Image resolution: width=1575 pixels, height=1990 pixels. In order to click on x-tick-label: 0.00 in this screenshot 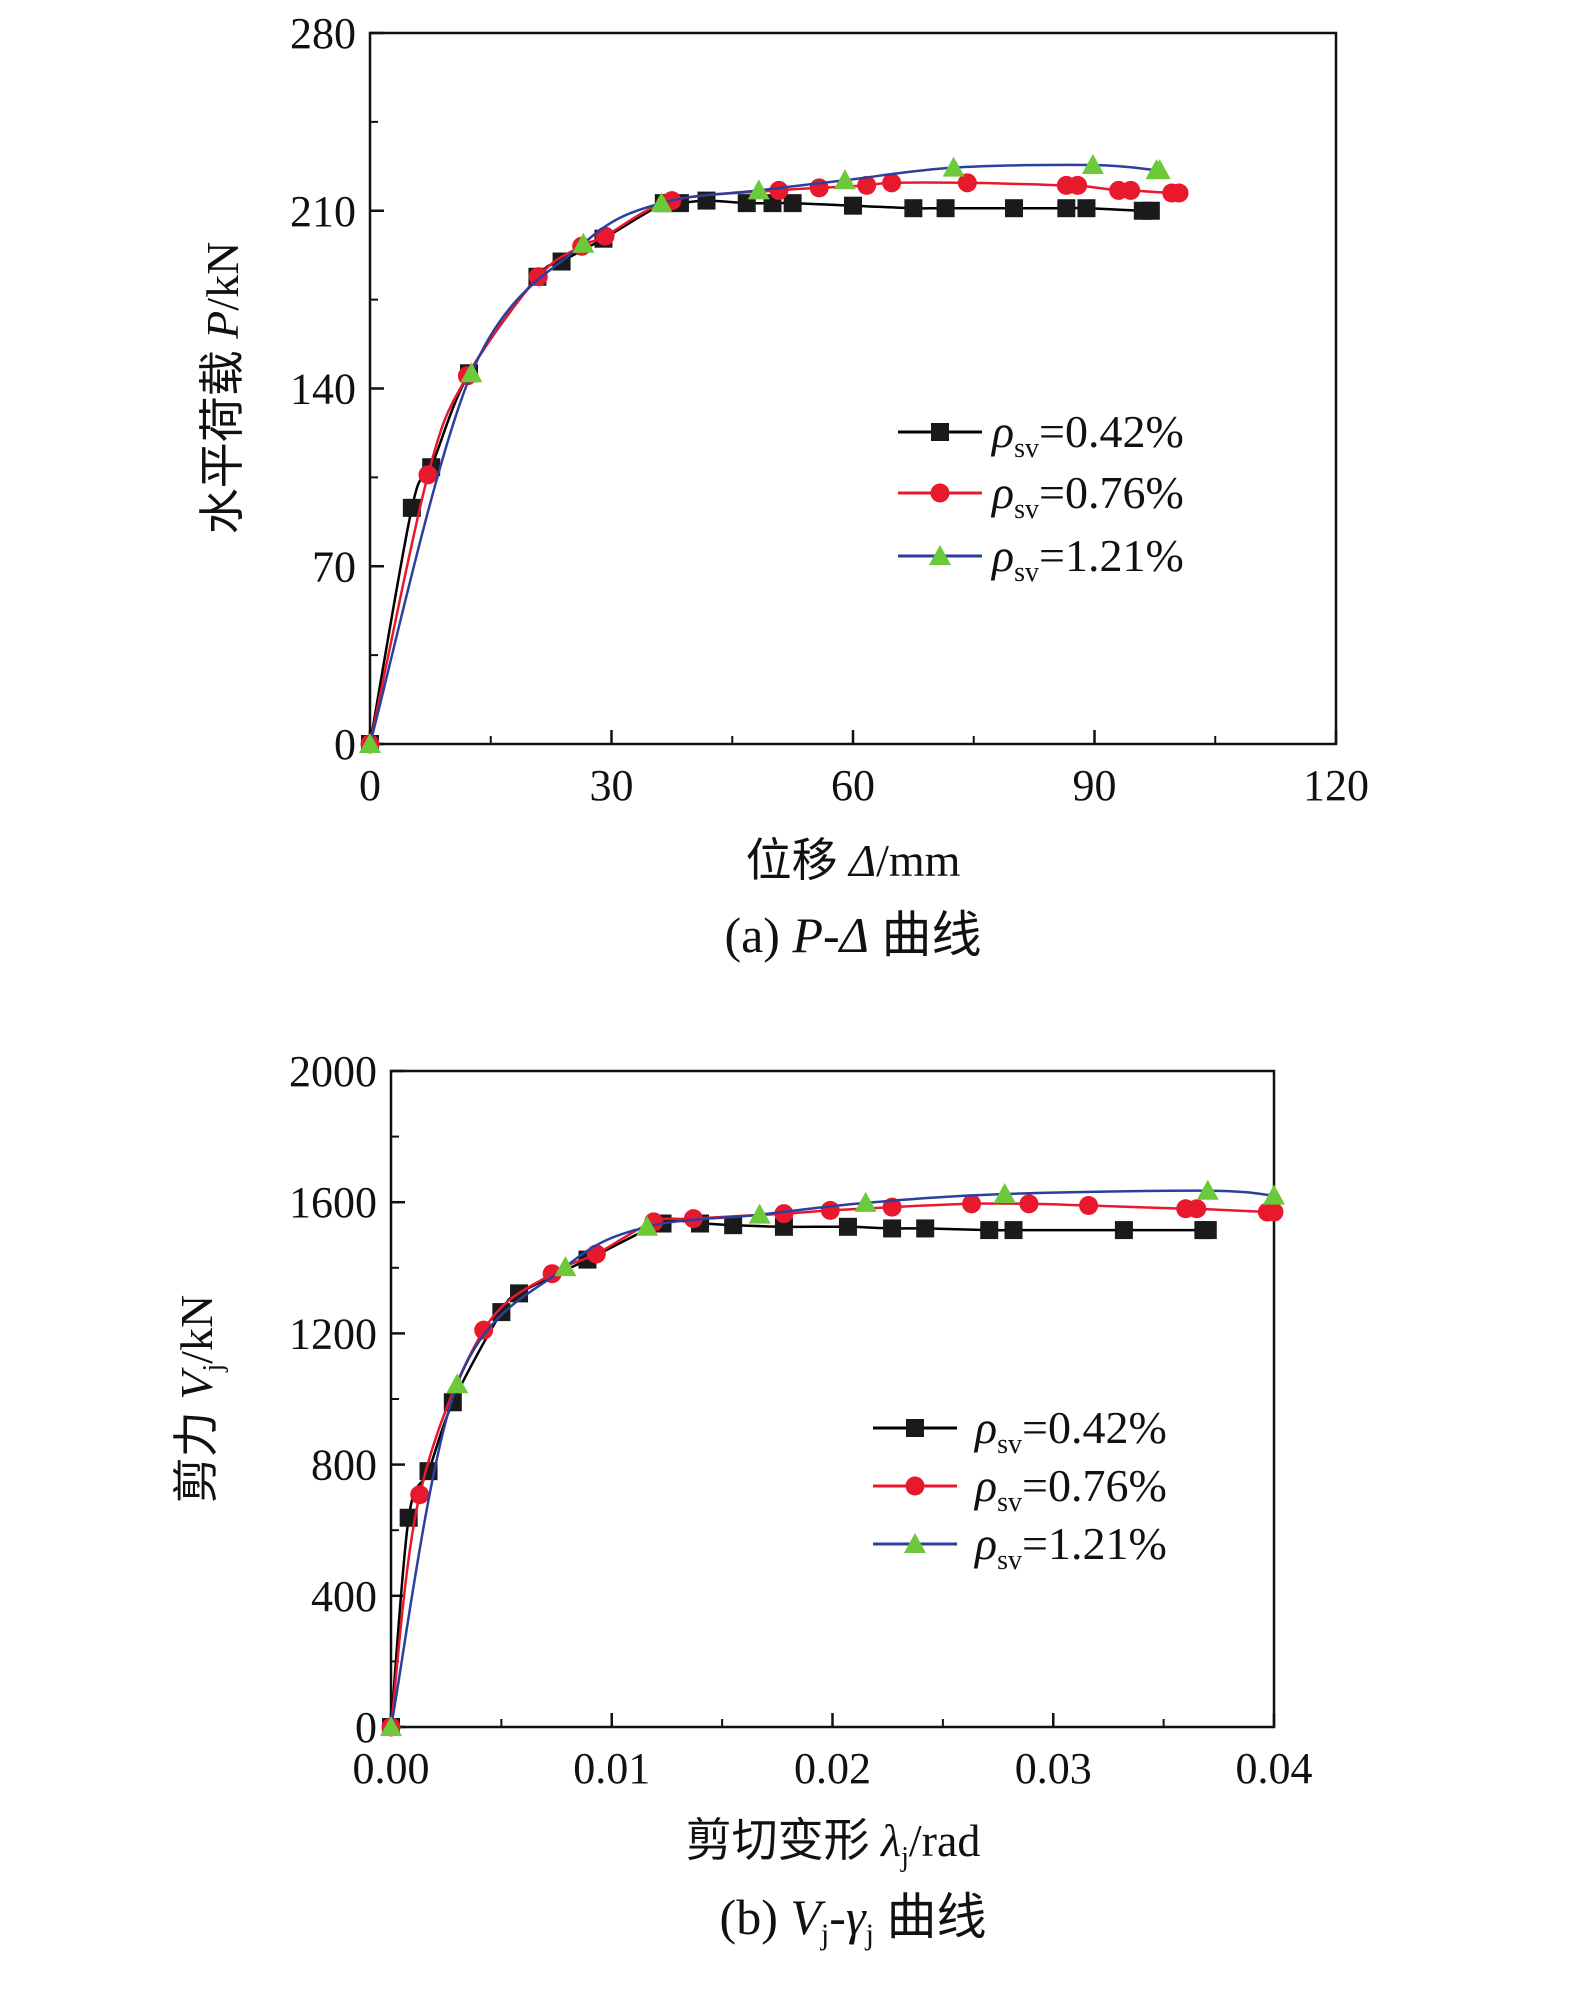, I will do `click(391, 1768)`.